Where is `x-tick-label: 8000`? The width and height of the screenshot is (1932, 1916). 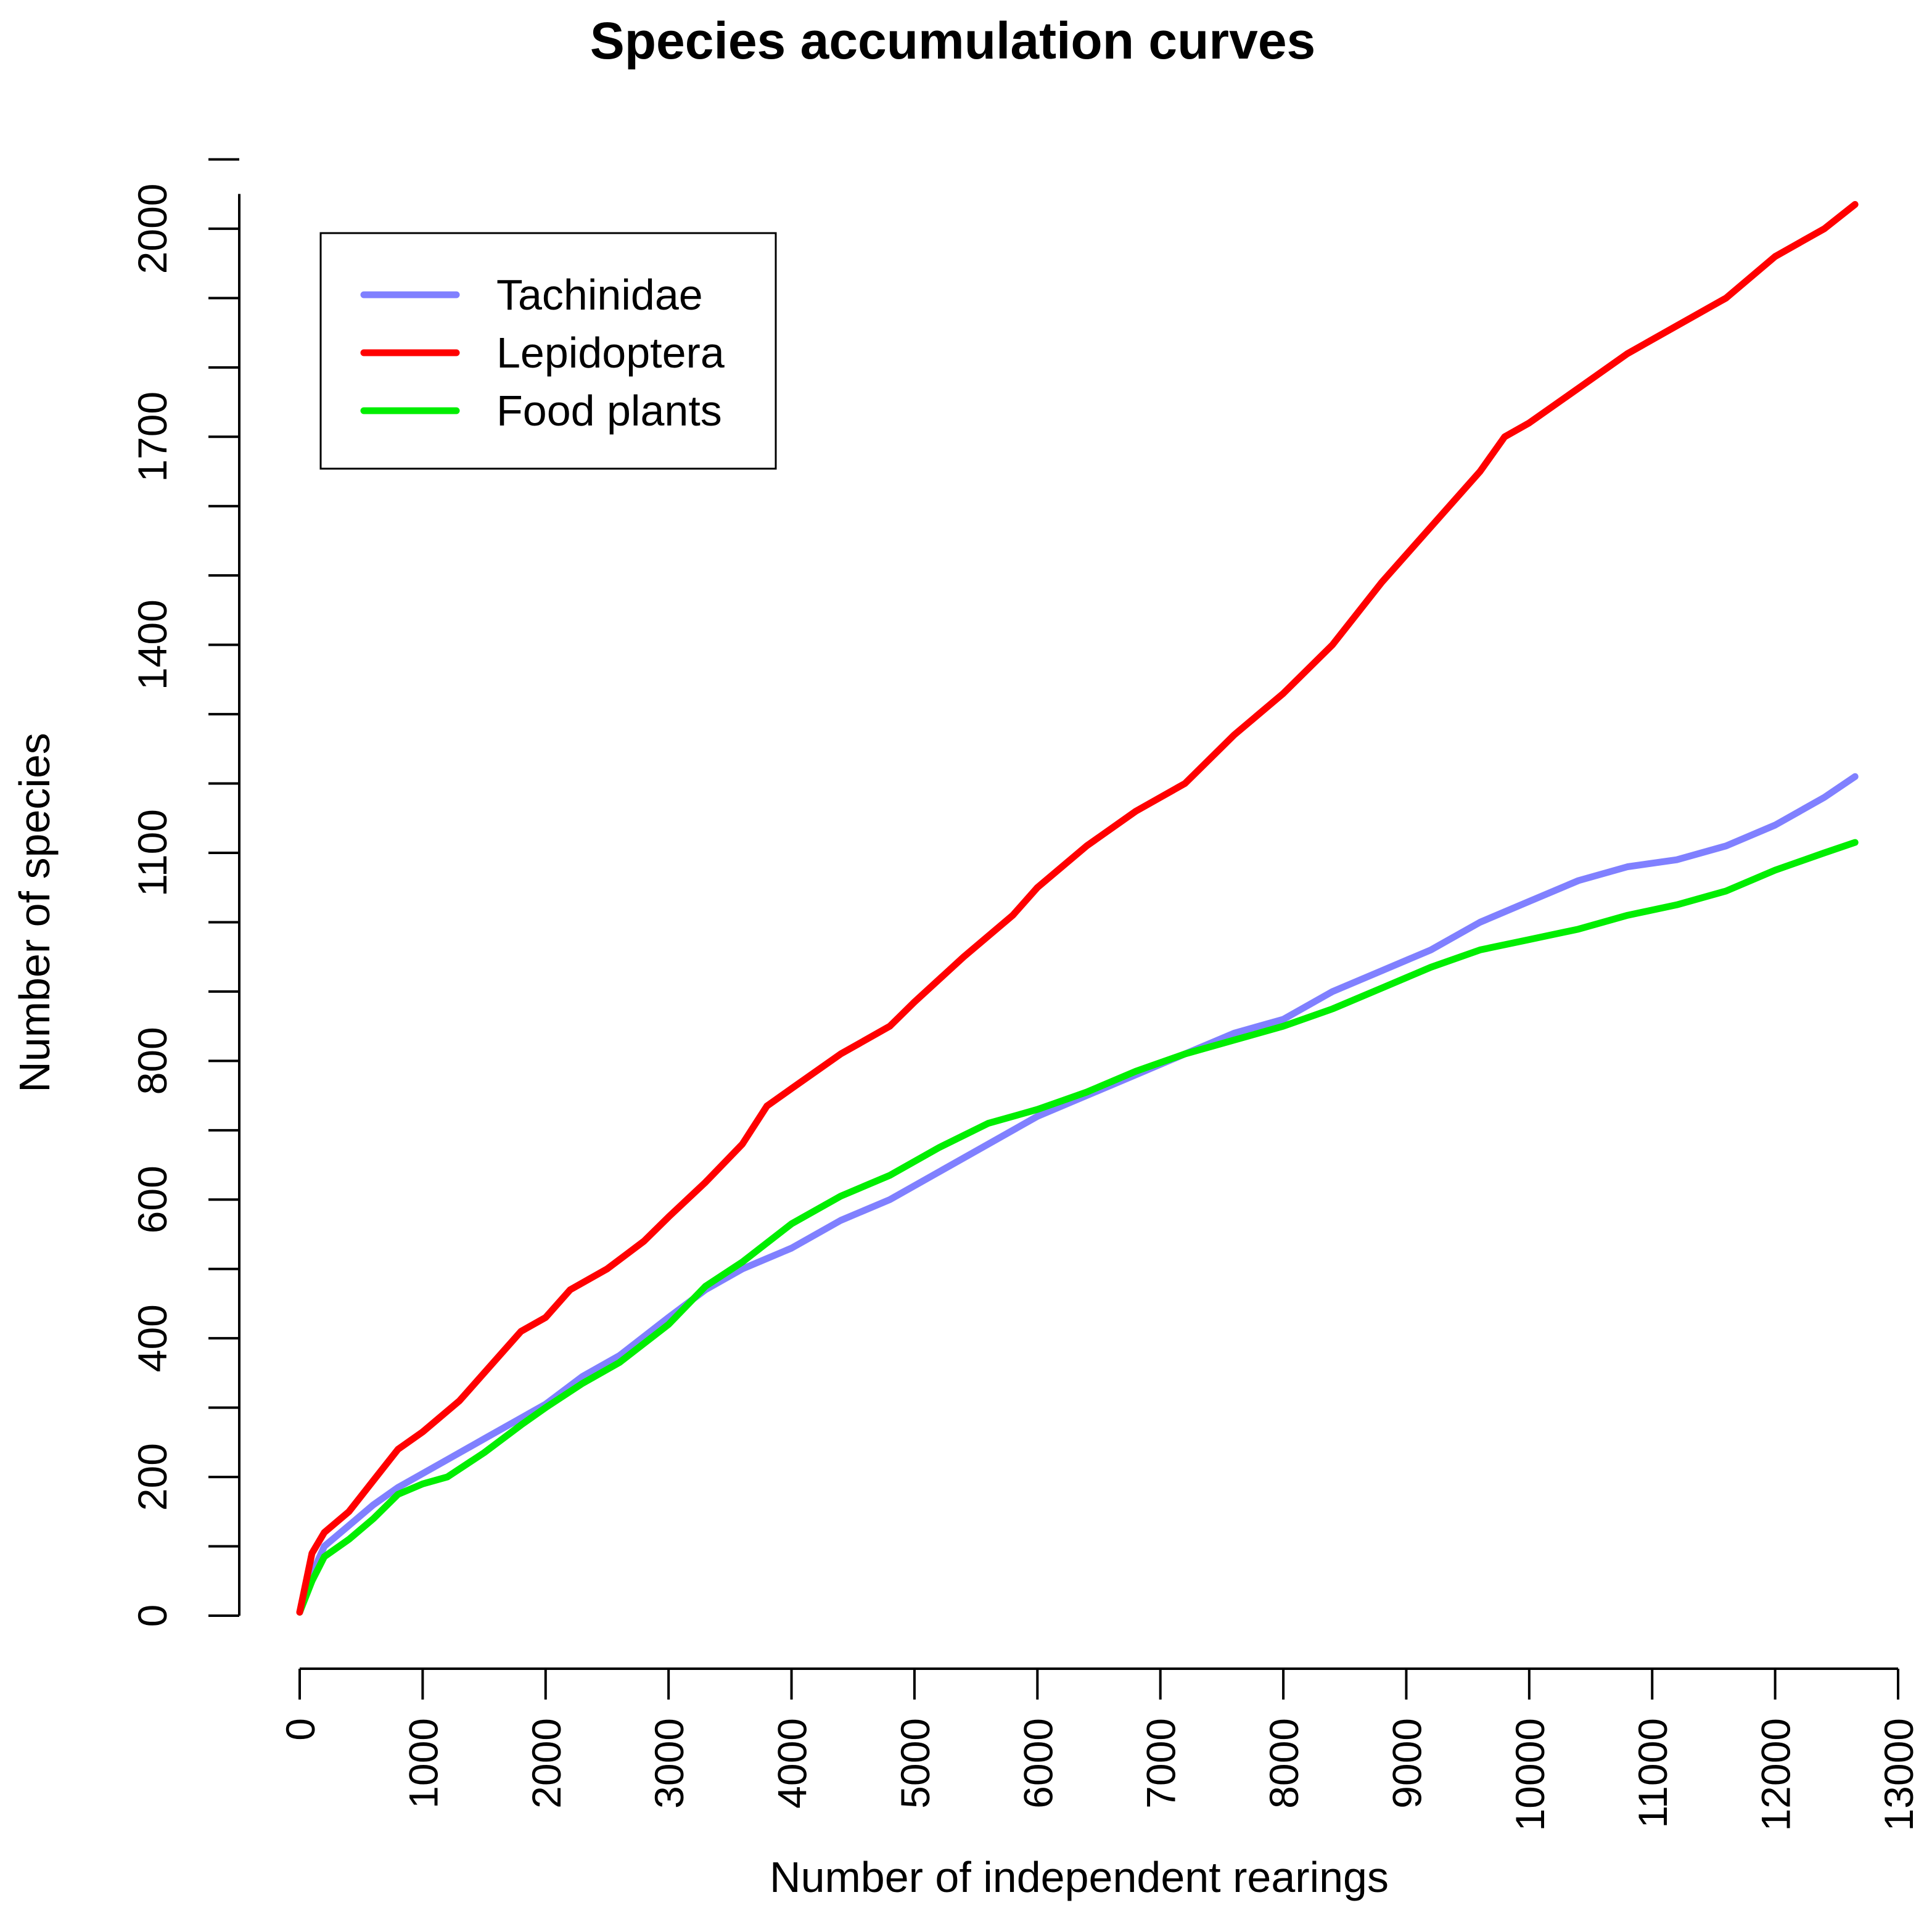 x-tick-label: 8000 is located at coordinates (1284, 1763).